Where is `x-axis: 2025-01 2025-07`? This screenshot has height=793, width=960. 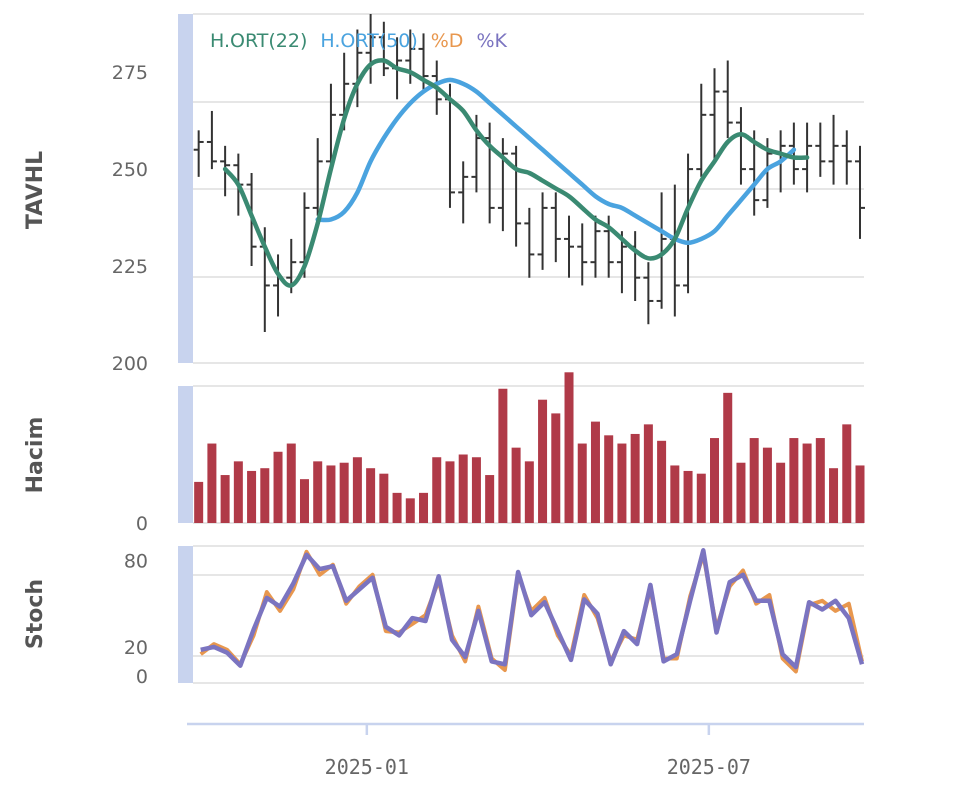
x-axis: 2025-01 2025-07 is located at coordinates (525, 750).